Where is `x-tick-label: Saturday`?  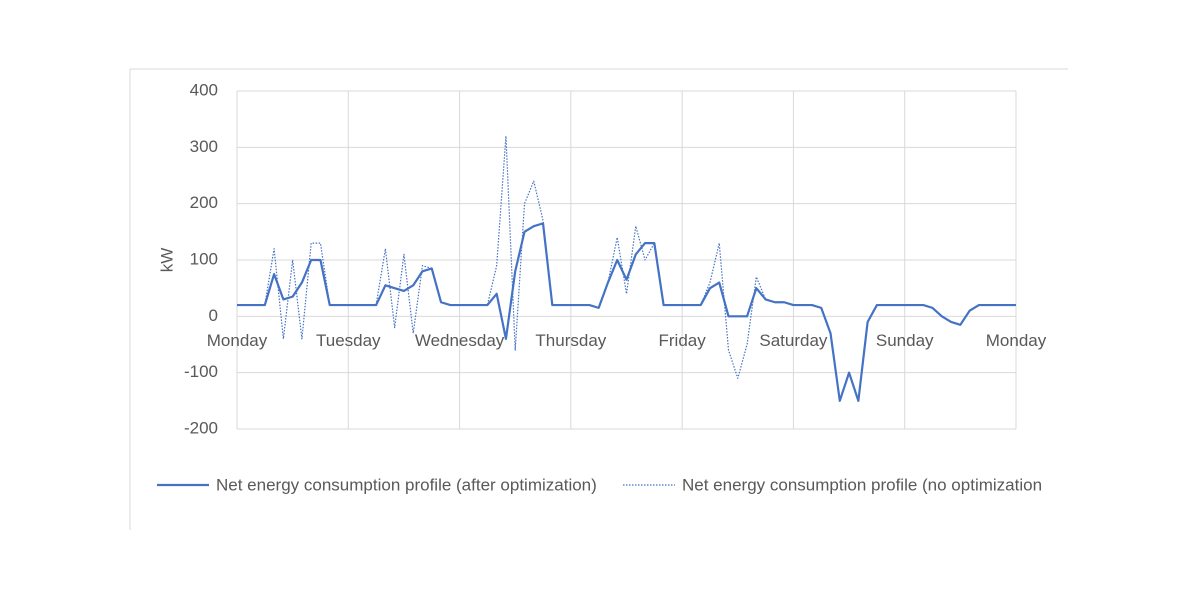
x-tick-label: Saturday is located at coordinates (793, 340).